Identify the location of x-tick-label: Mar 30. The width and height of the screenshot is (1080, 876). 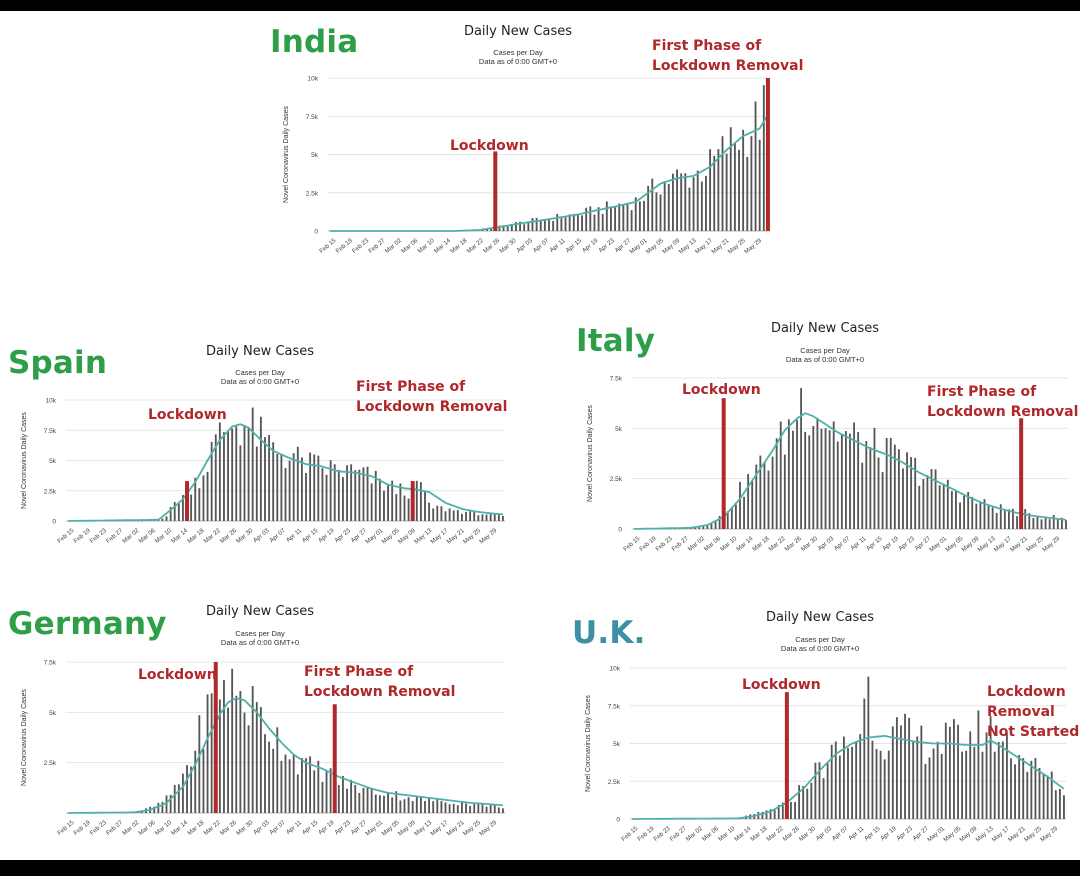
(810, 544).